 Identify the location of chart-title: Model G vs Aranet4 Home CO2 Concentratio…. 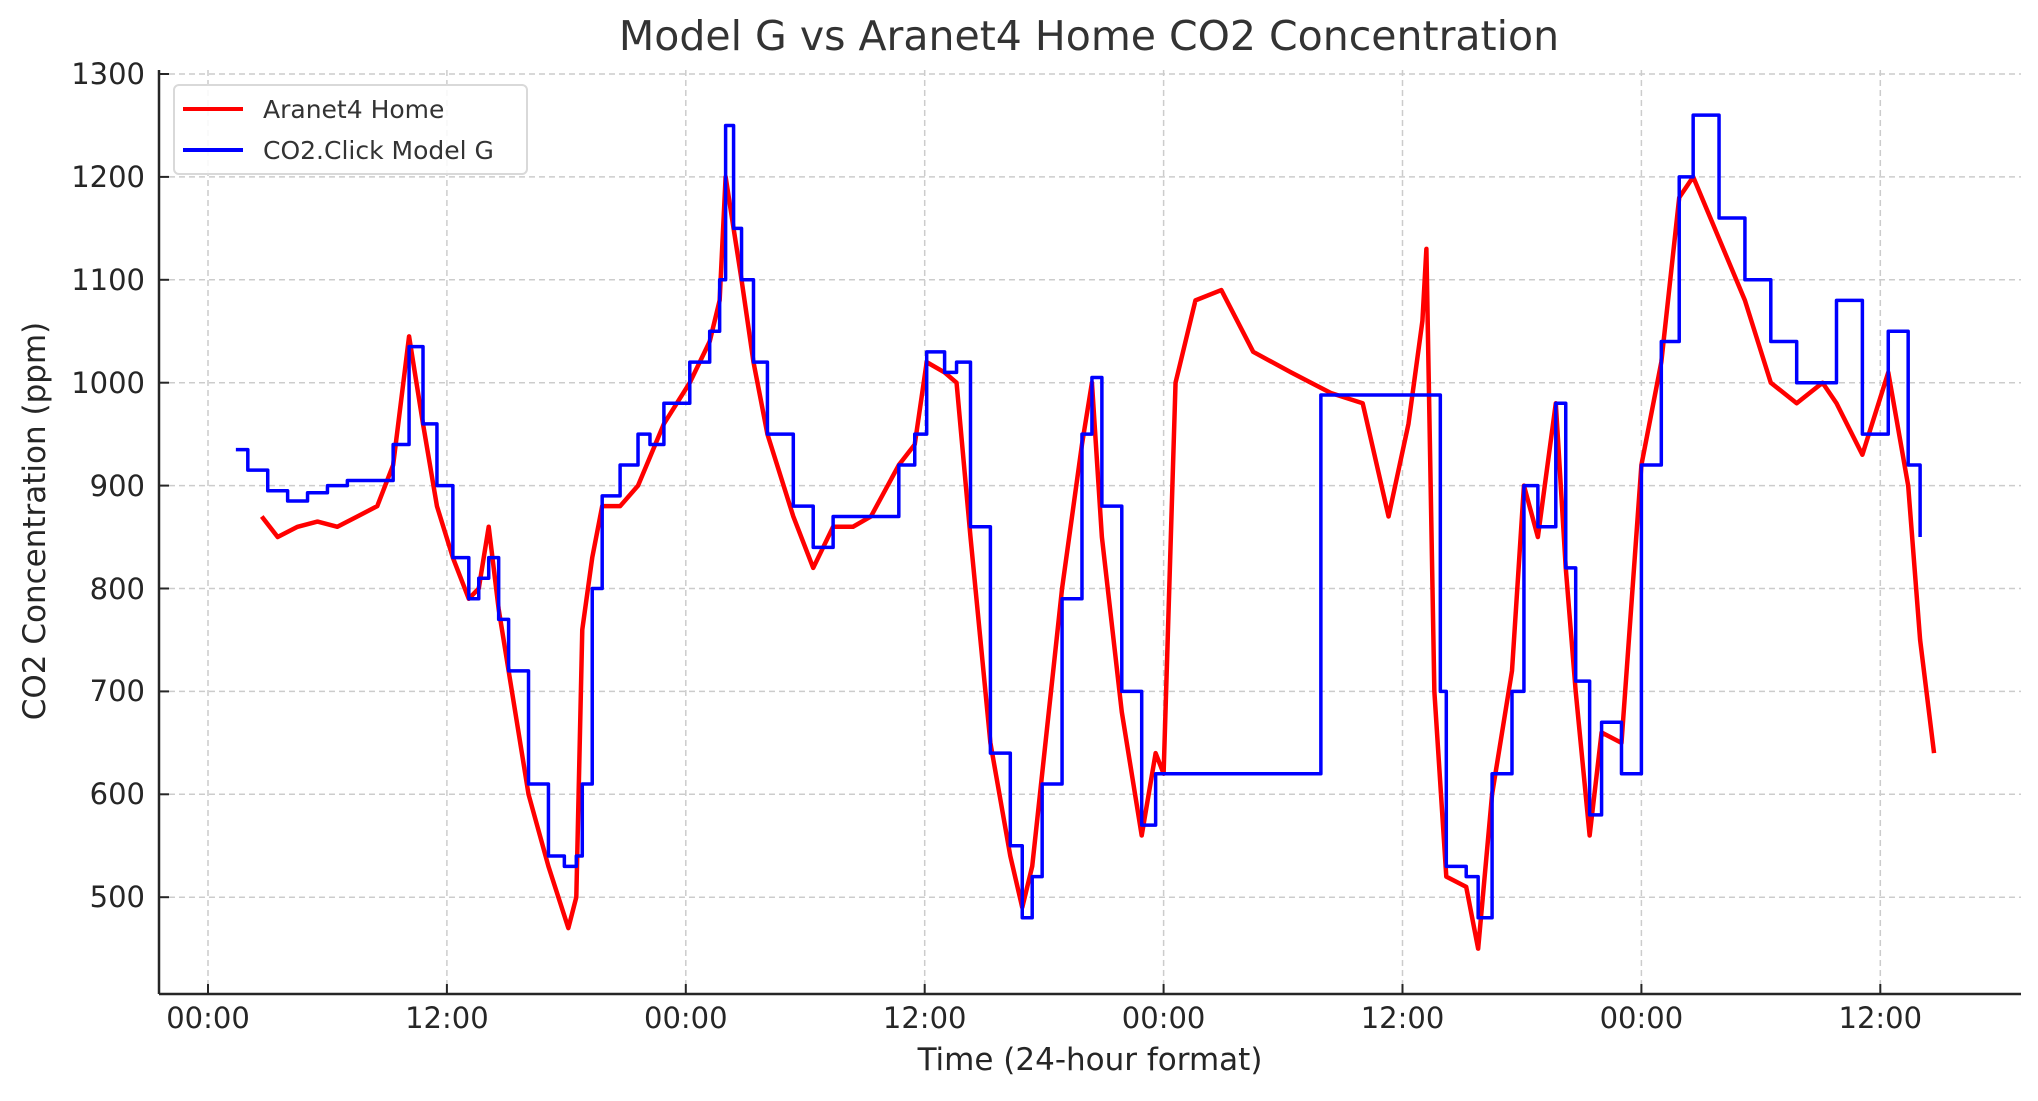
(1089, 36).